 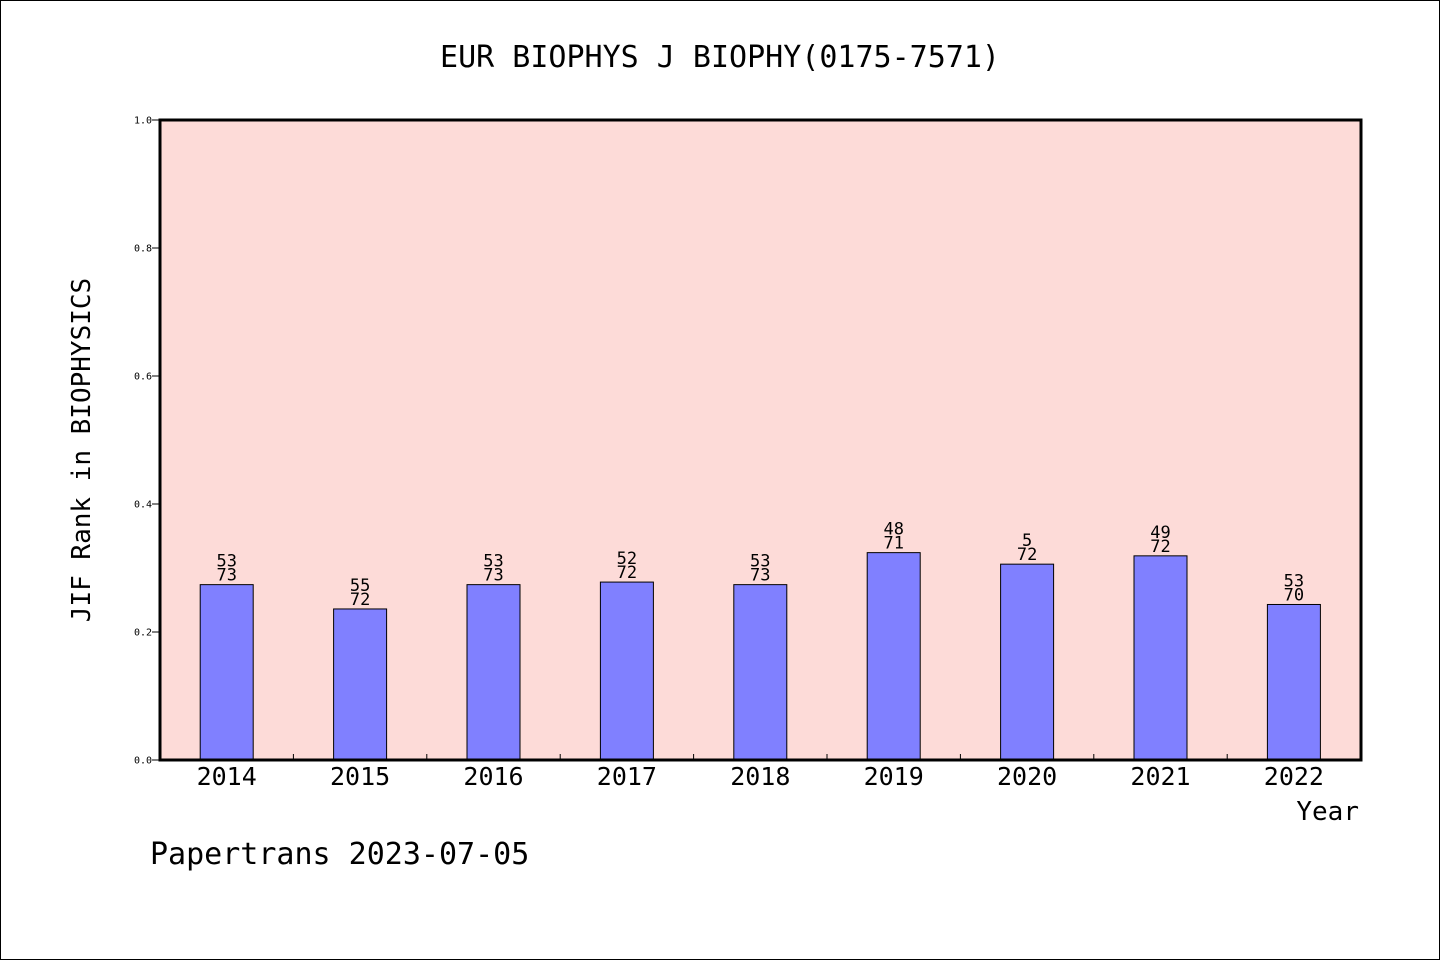 I want to click on bar-2017, so click(x=626, y=671).